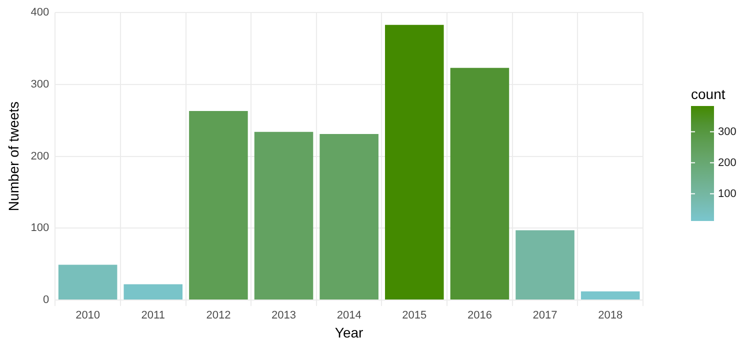 The height and width of the screenshot is (344, 753). What do you see at coordinates (40, 228) in the screenshot?
I see `y-tick-label: 100` at bounding box center [40, 228].